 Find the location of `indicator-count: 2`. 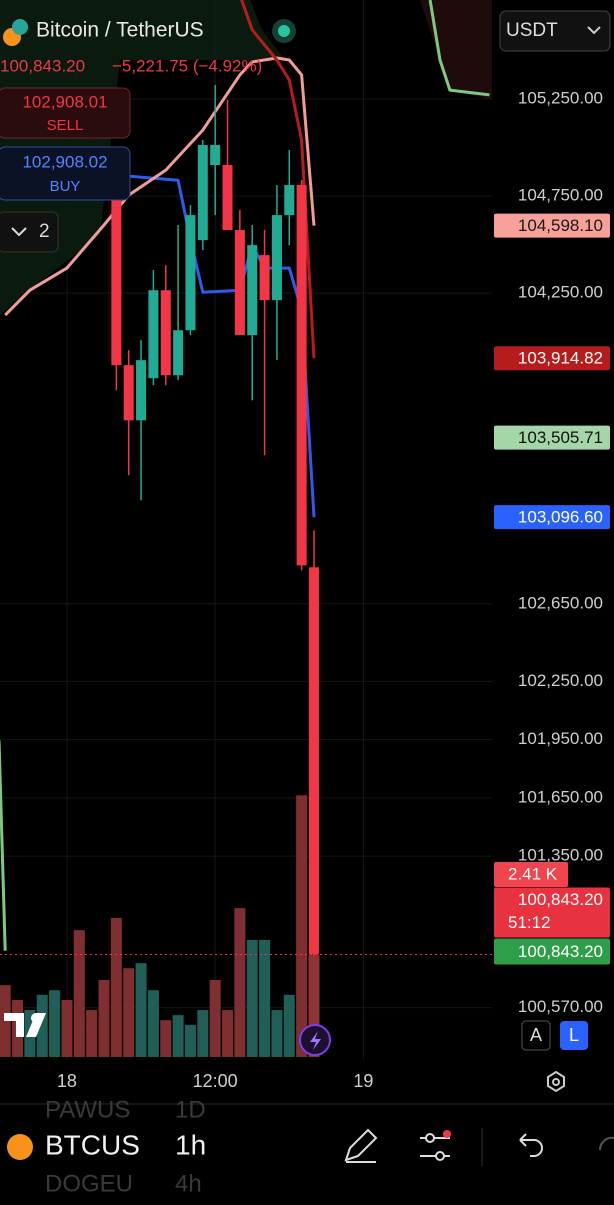

indicator-count: 2 is located at coordinates (44, 231).